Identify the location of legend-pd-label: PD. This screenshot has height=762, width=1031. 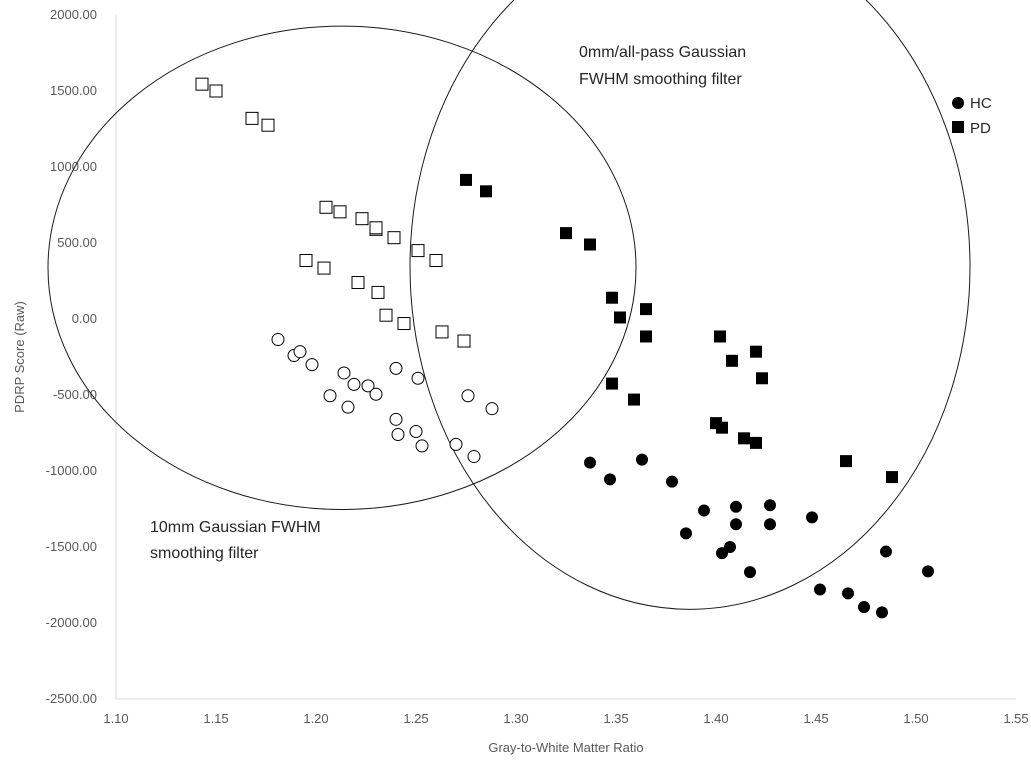
(980, 128).